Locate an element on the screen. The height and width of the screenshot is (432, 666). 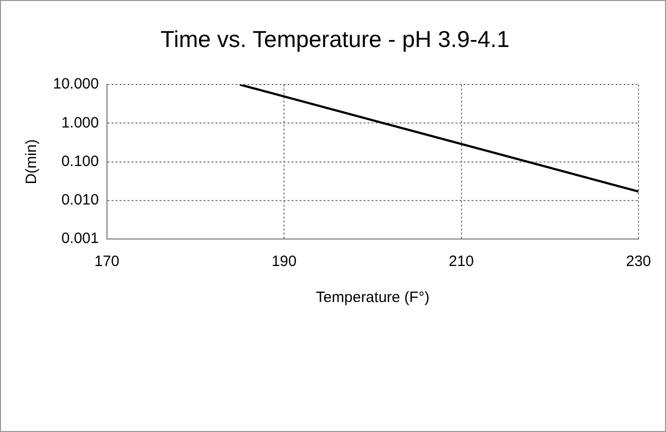
x-tick-label: 230 is located at coordinates (638, 261).